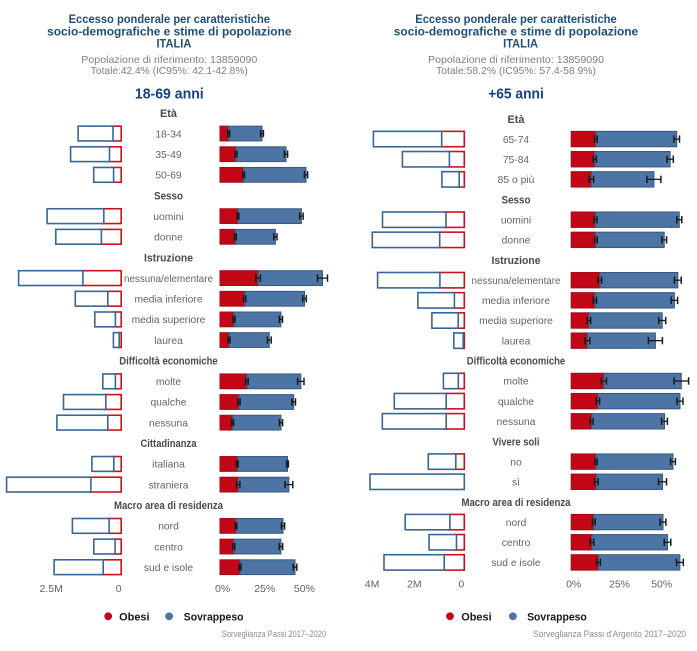 This screenshot has width=697, height=651. Describe the element at coordinates (274, 634) in the screenshot. I see `svg-text: Sorveglianza Passi 2017–2020` at that location.